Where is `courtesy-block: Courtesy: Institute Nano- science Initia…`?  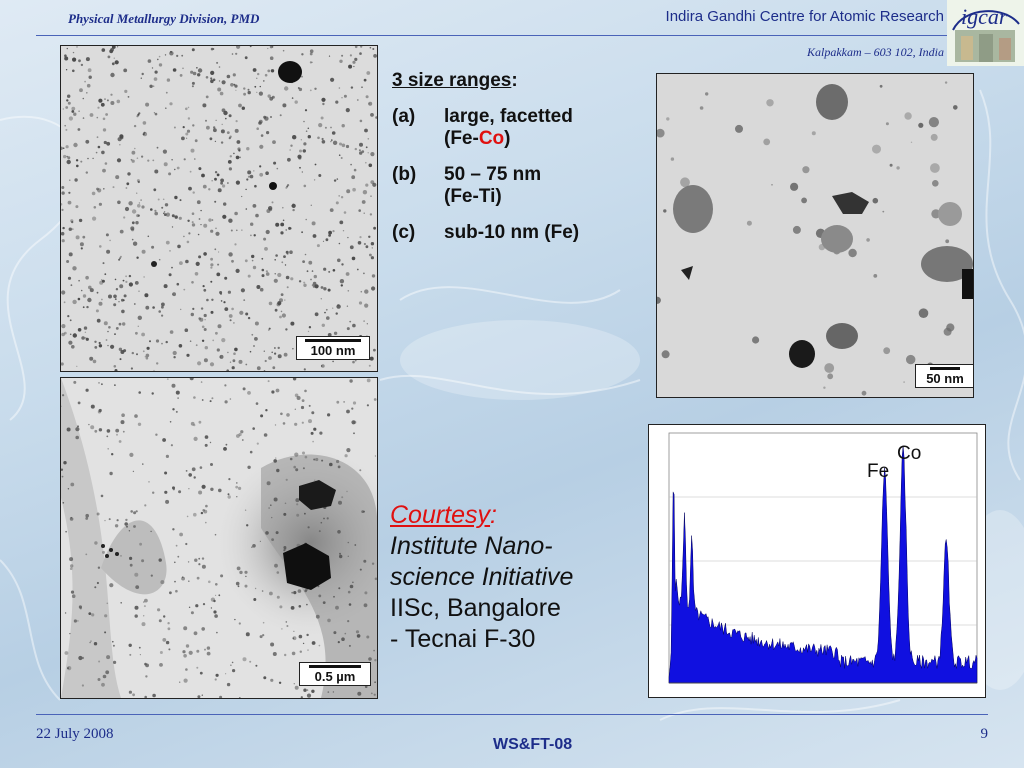
courtesy-block: Courtesy: Institute Nano- science Initia… is located at coordinates (481, 577).